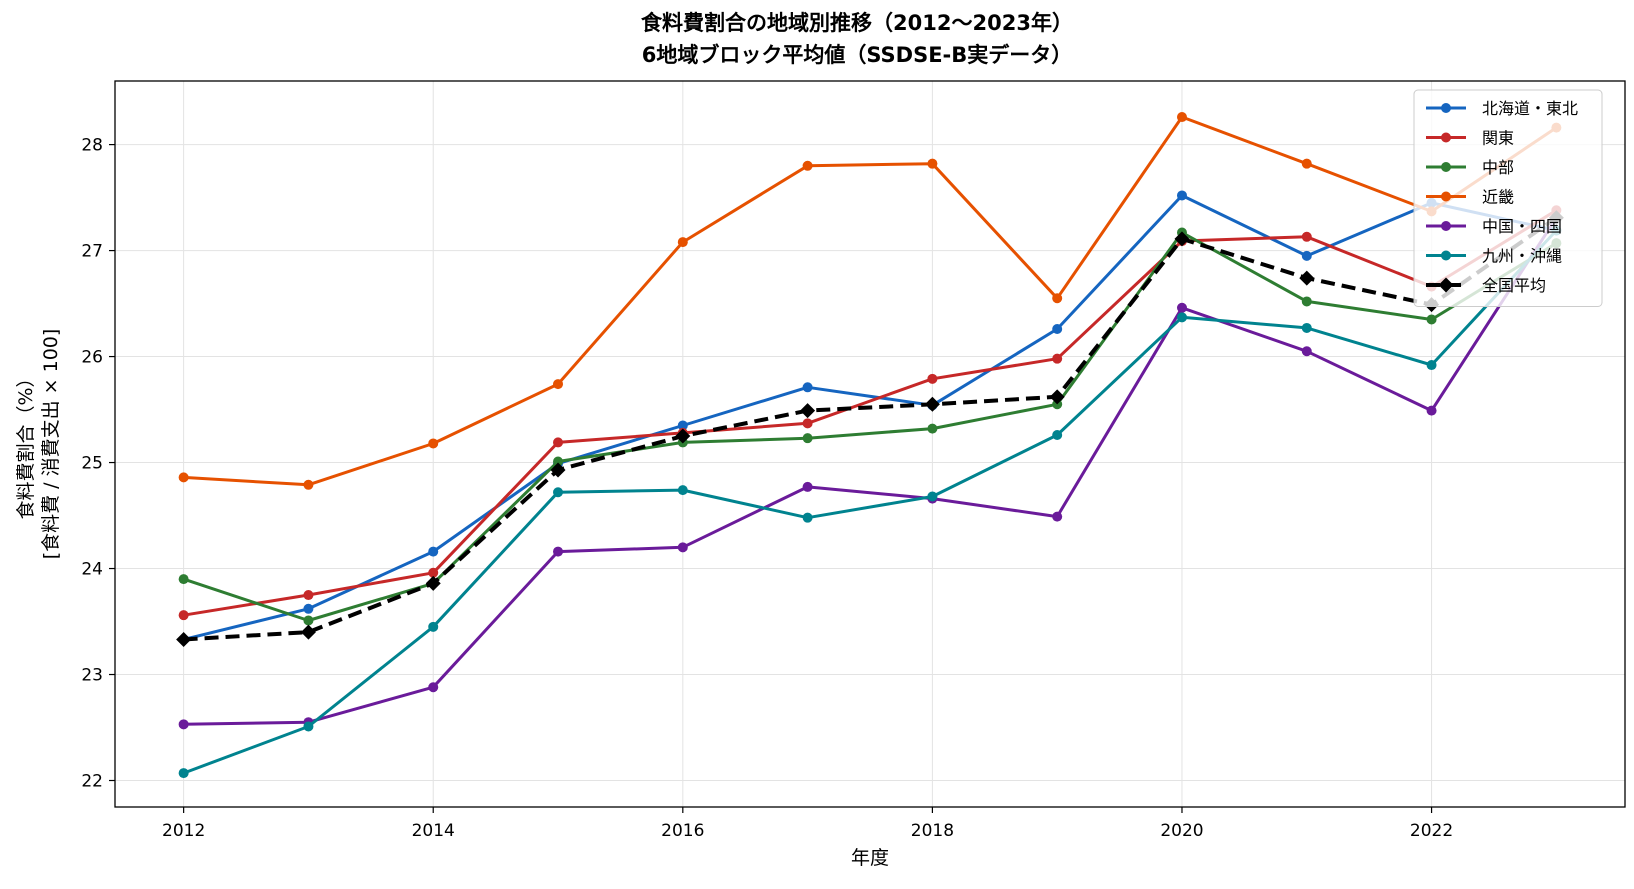 Image resolution: width=1634 pixels, height=889 pixels. Describe the element at coordinates (857, 23) in the screenshot. I see `chart-title: 食料費割合の地域別推移（2012〜2023年）` at that location.